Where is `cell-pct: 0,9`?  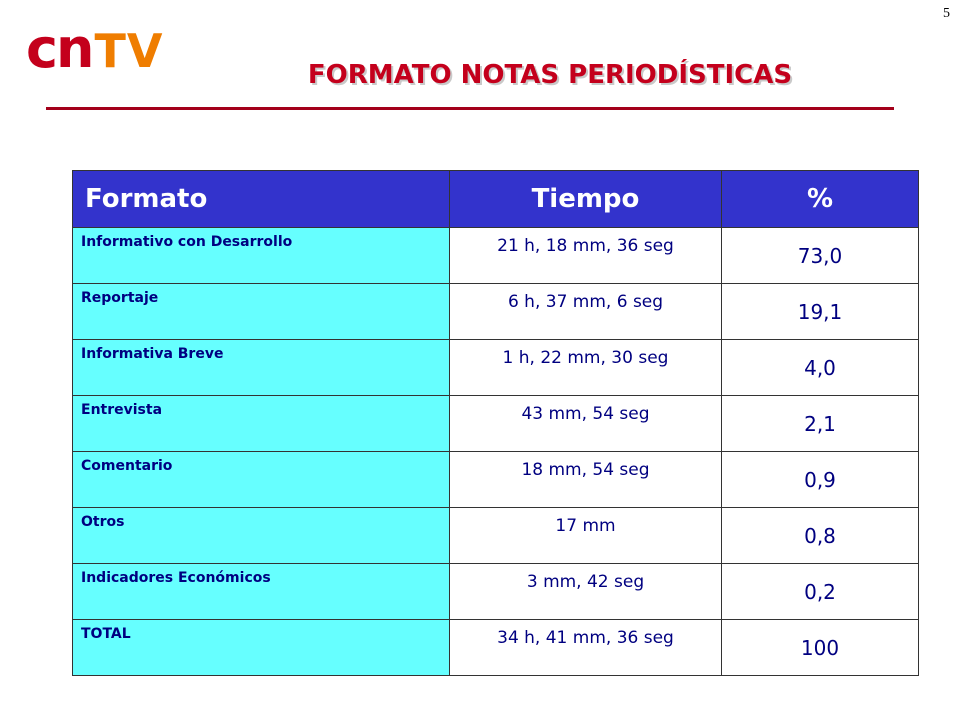
cell-pct: 0,9 is located at coordinates (820, 479).